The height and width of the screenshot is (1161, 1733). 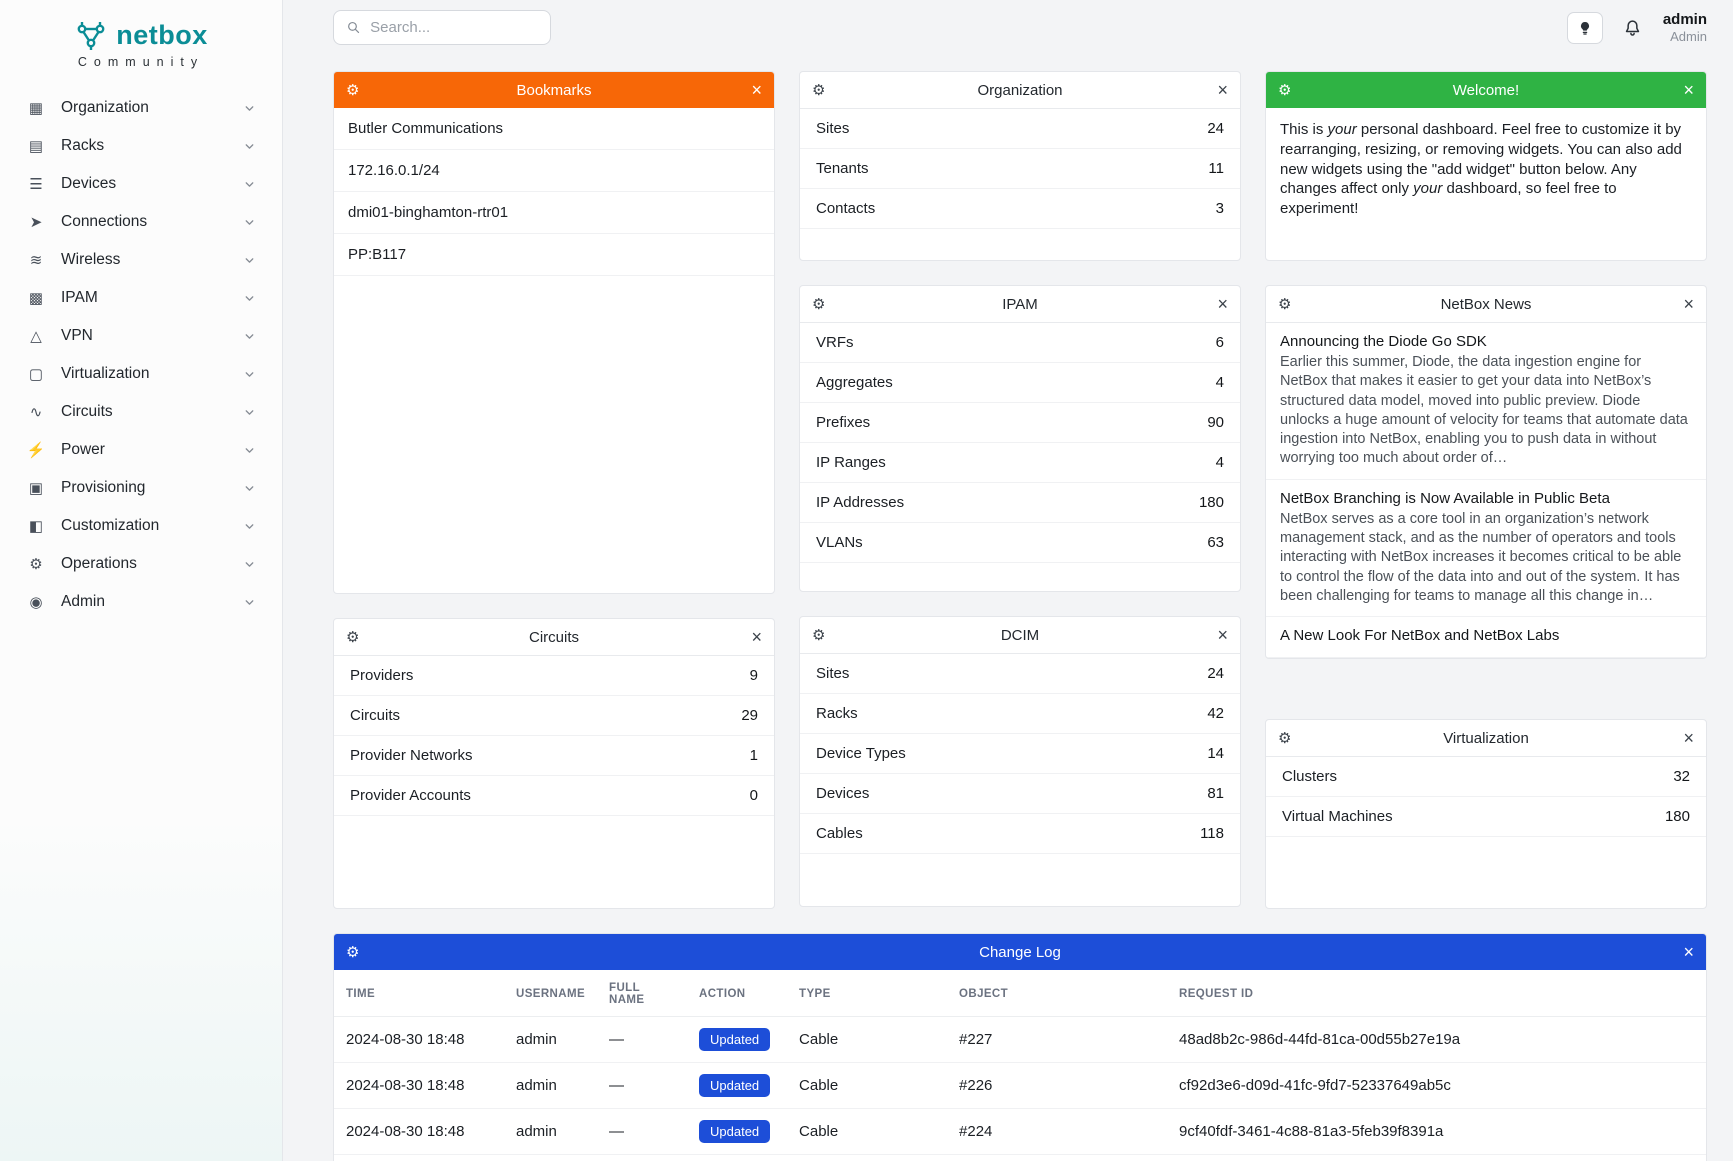 I want to click on sidebar-item-devices: ☰ Devices, so click(x=141, y=184).